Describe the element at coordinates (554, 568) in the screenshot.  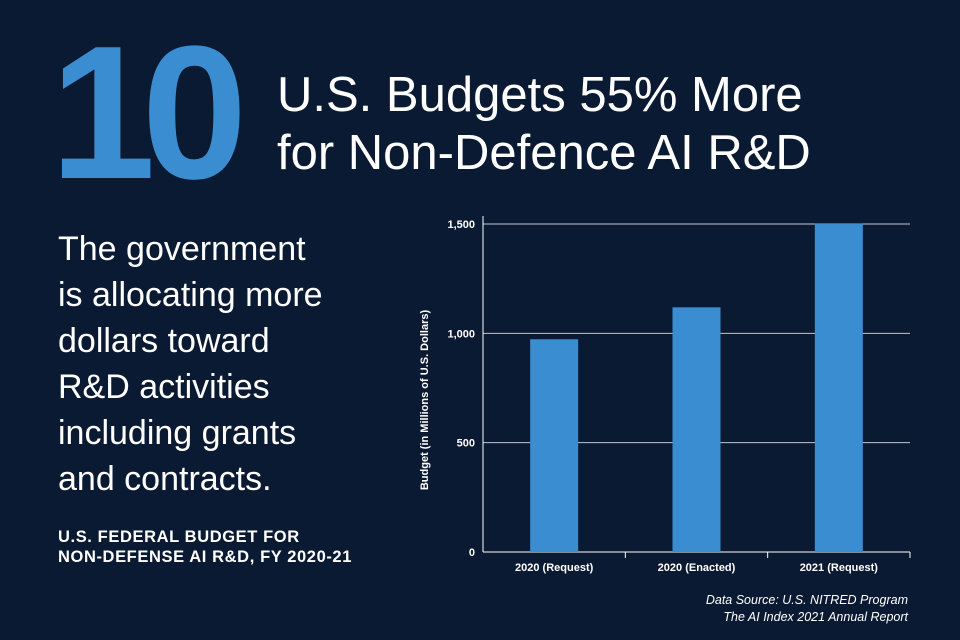
I see `x-tick-label: 2020 (Request)` at that location.